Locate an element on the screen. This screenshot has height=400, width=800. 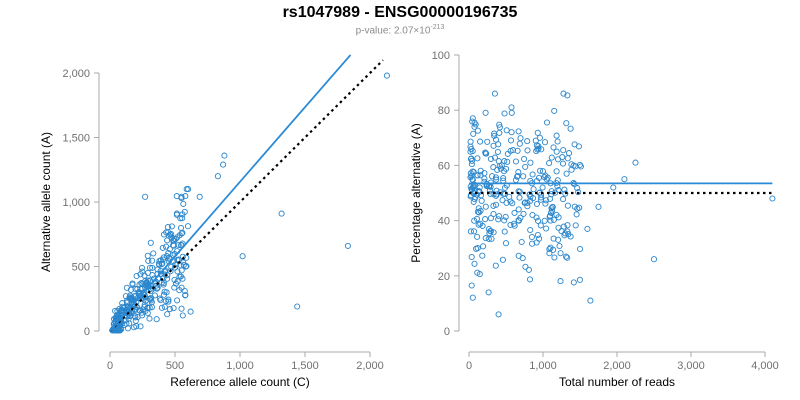
y-axis-label: Percentage alternative (A) is located at coordinates (416, 192).